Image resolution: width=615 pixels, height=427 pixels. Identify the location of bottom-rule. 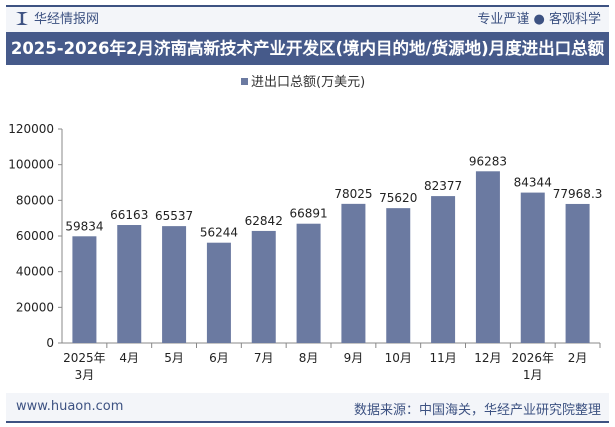
(307, 422).